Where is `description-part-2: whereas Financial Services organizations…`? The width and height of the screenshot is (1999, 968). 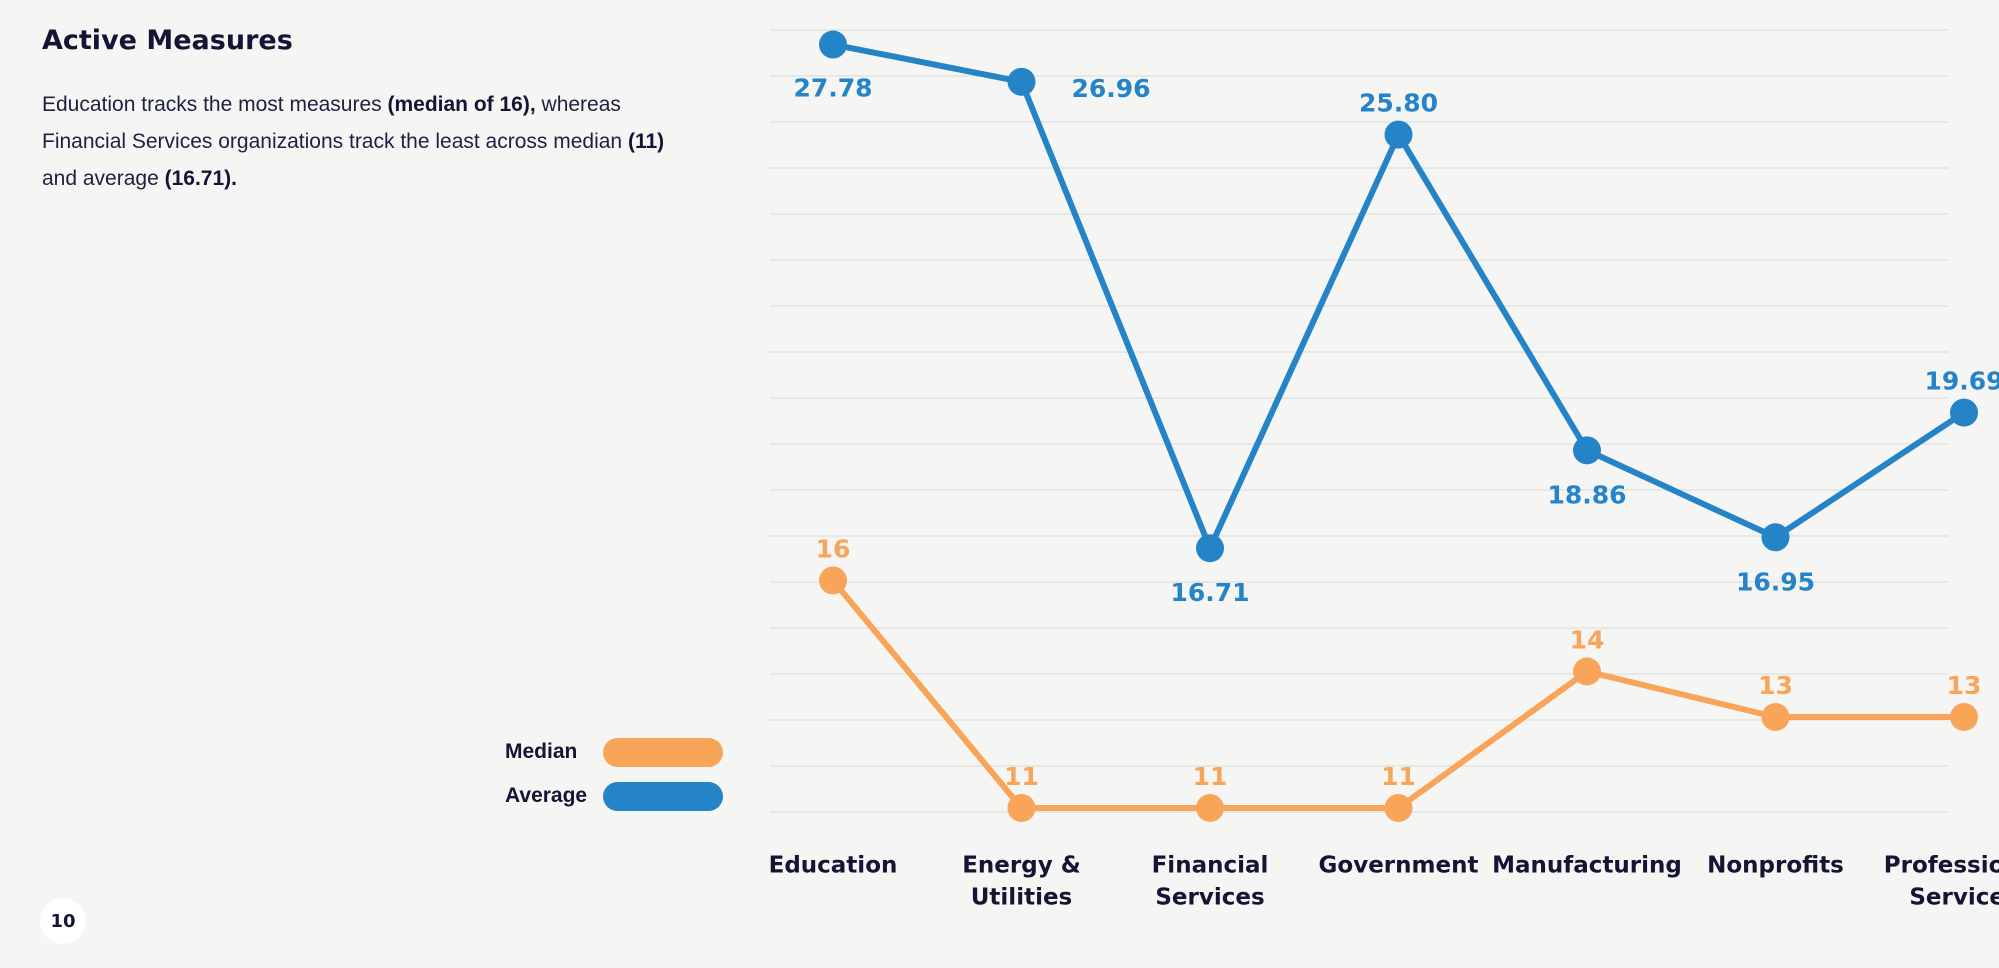 description-part-2: whereas Financial Services organizations… is located at coordinates (335, 122).